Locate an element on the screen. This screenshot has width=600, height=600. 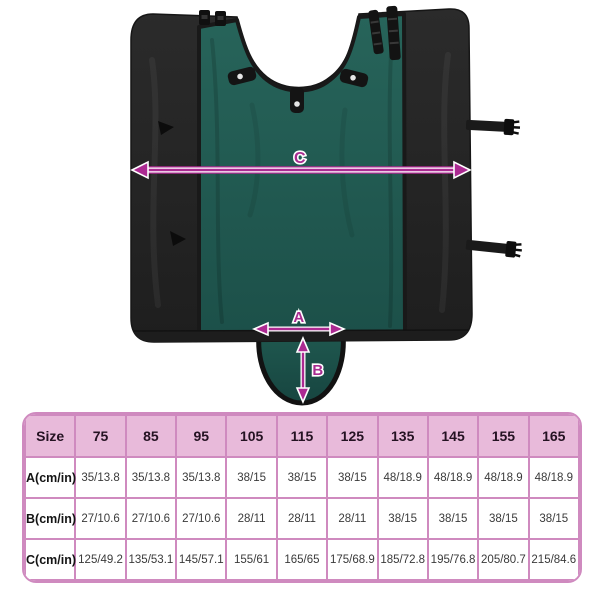
header-cell: 95 is located at coordinates (201, 436).